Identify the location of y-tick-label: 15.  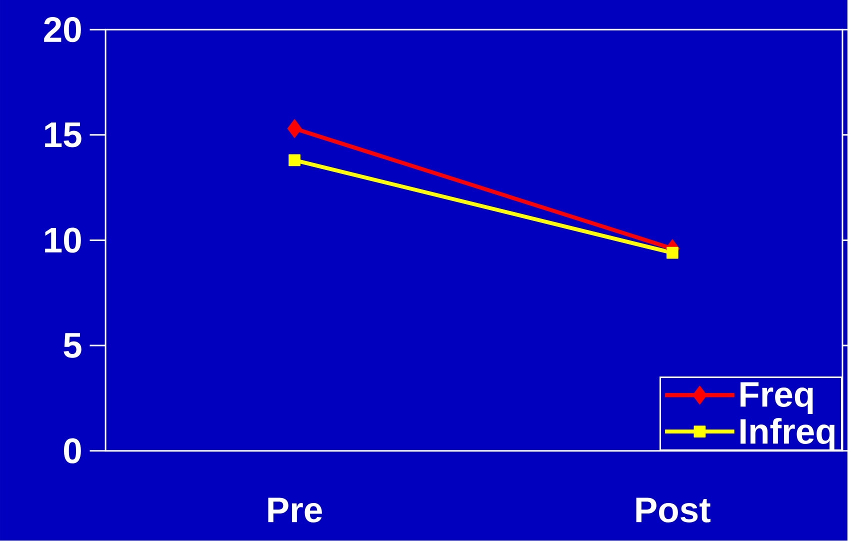
(63, 135).